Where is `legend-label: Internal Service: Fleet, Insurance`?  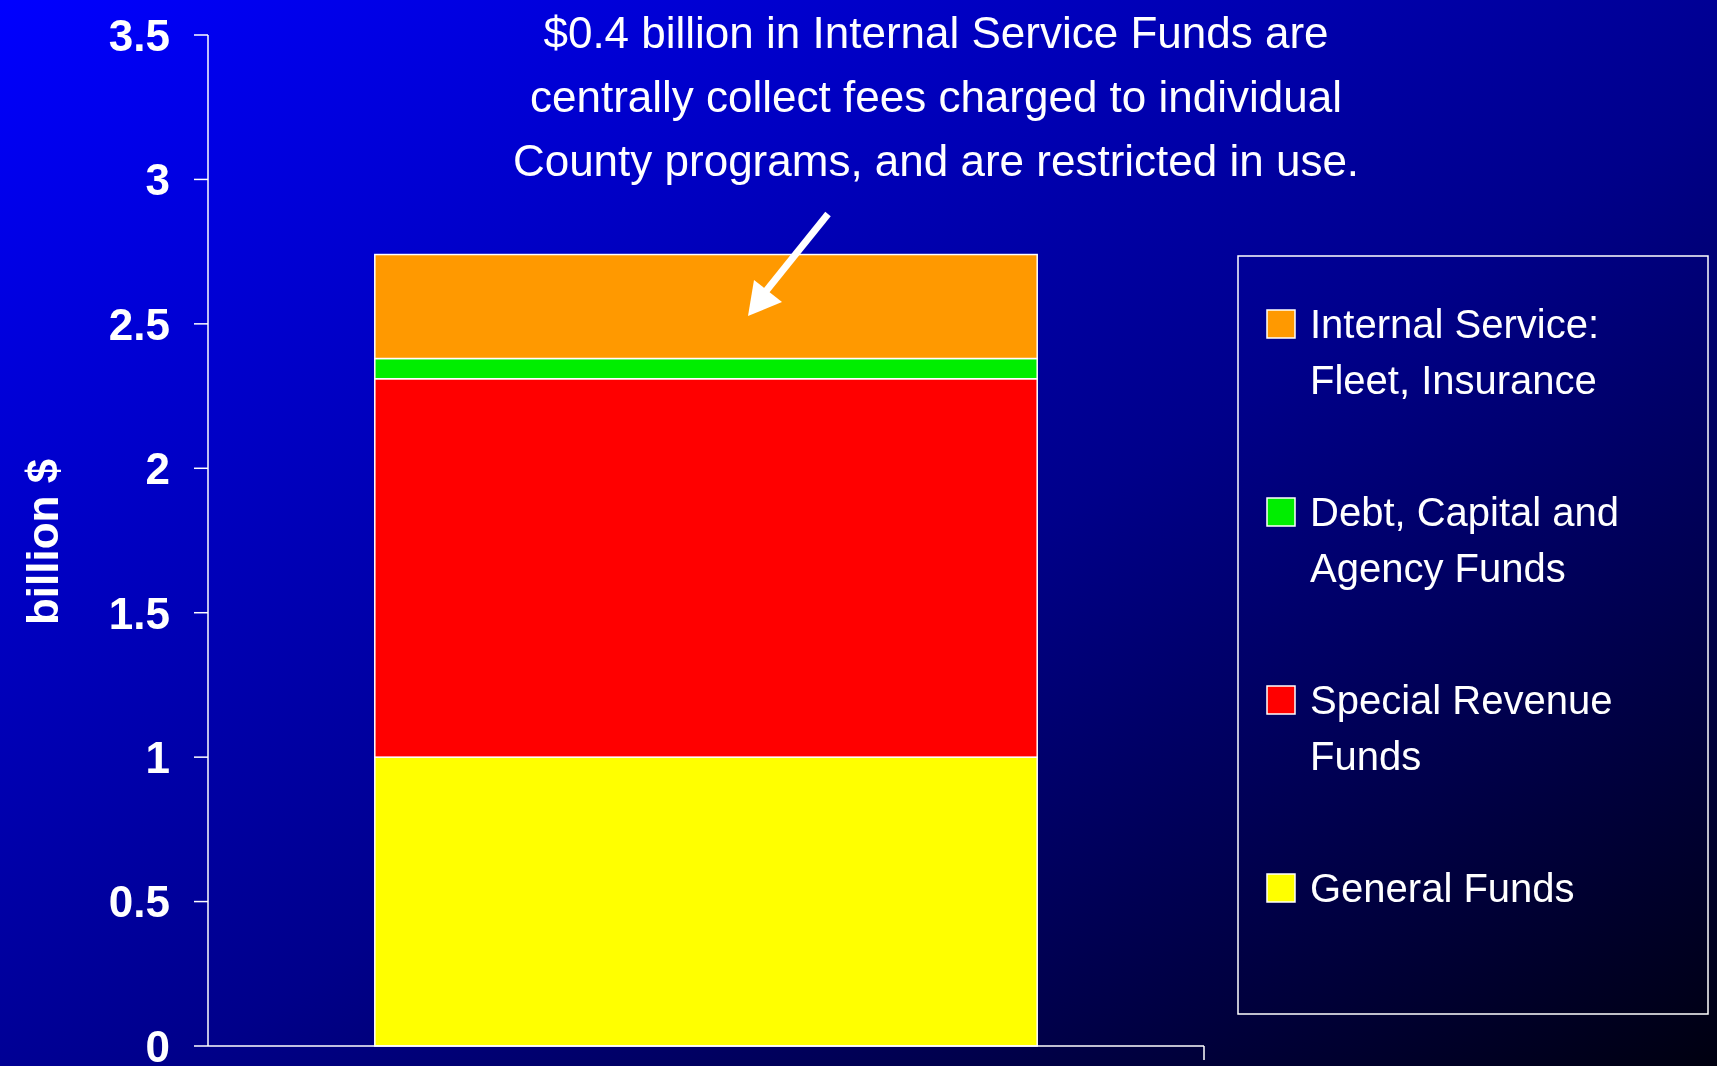 legend-label: Internal Service: Fleet, Insurance is located at coordinates (1455, 352).